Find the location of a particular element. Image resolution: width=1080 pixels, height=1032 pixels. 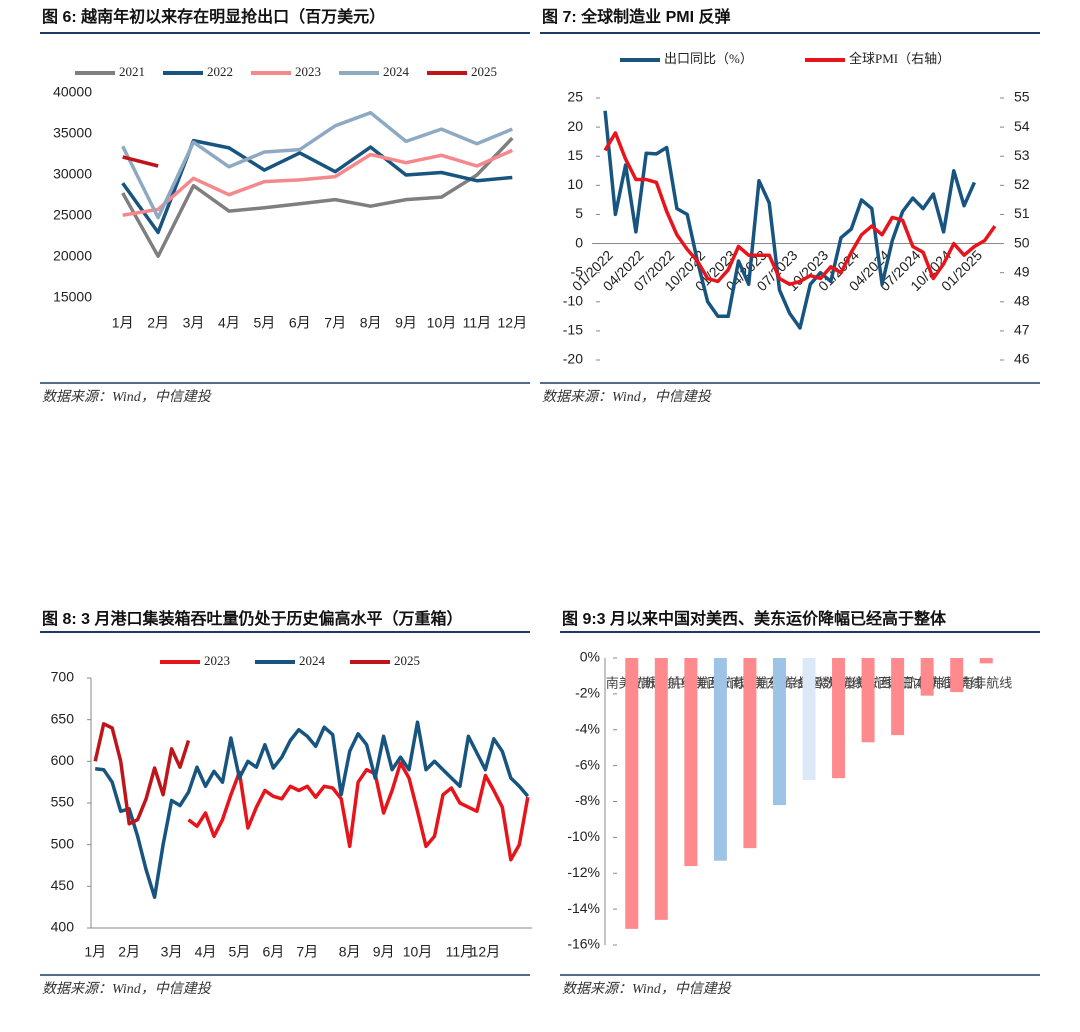

y-tick-label: 0% is located at coordinates (590, 657).